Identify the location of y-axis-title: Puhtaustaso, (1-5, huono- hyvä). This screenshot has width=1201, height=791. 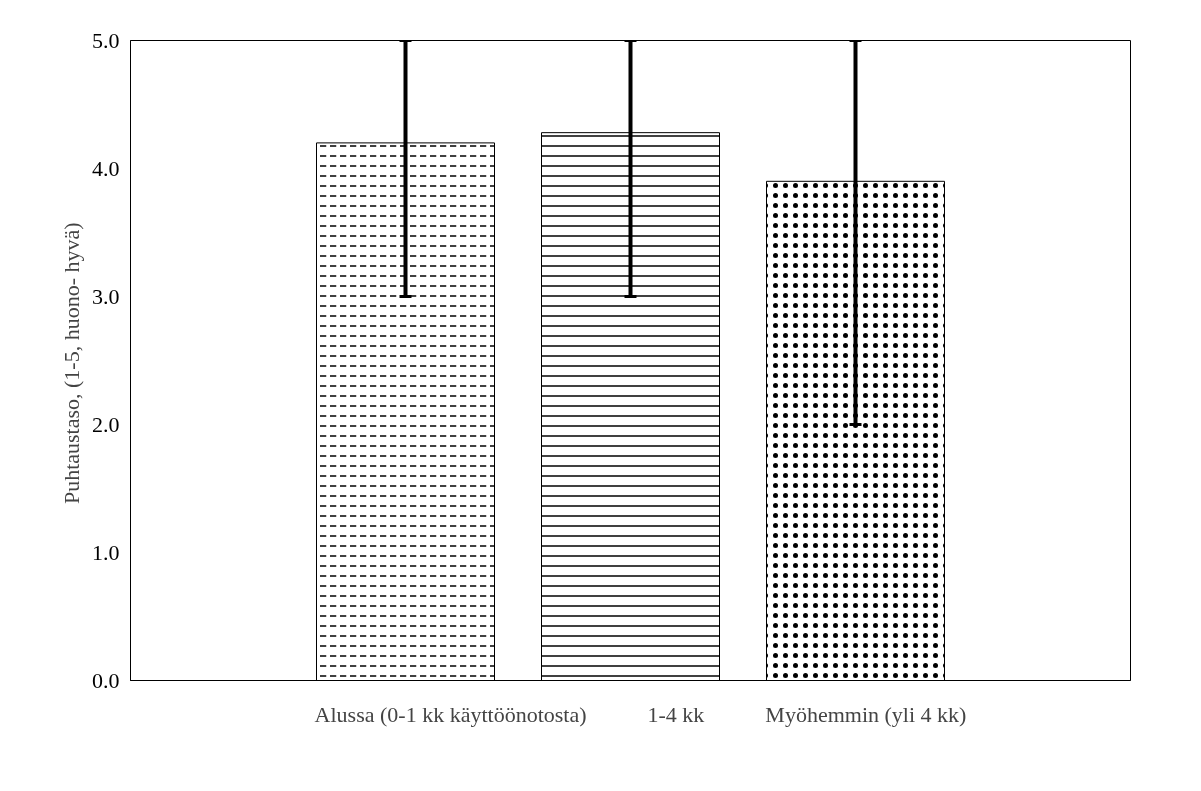
(71, 363).